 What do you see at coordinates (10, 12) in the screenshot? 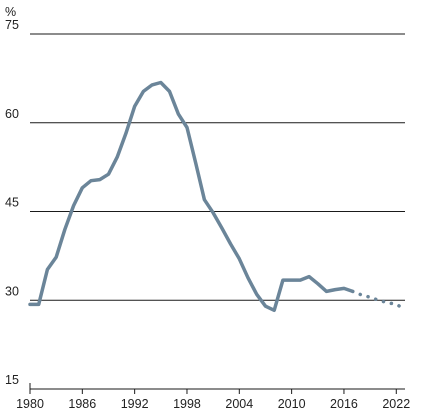
I see `y-axis-unit-label: %` at bounding box center [10, 12].